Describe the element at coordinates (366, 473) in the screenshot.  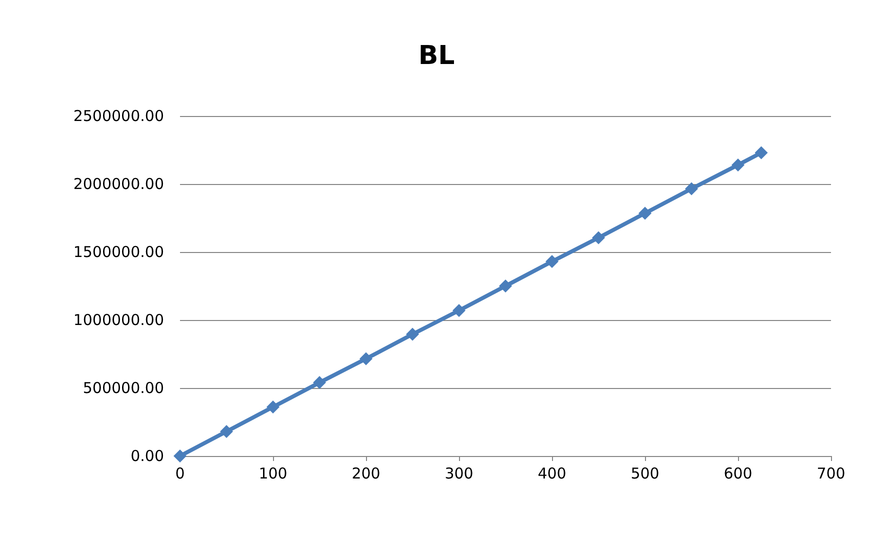
I see `x-tick-label: 200` at that location.